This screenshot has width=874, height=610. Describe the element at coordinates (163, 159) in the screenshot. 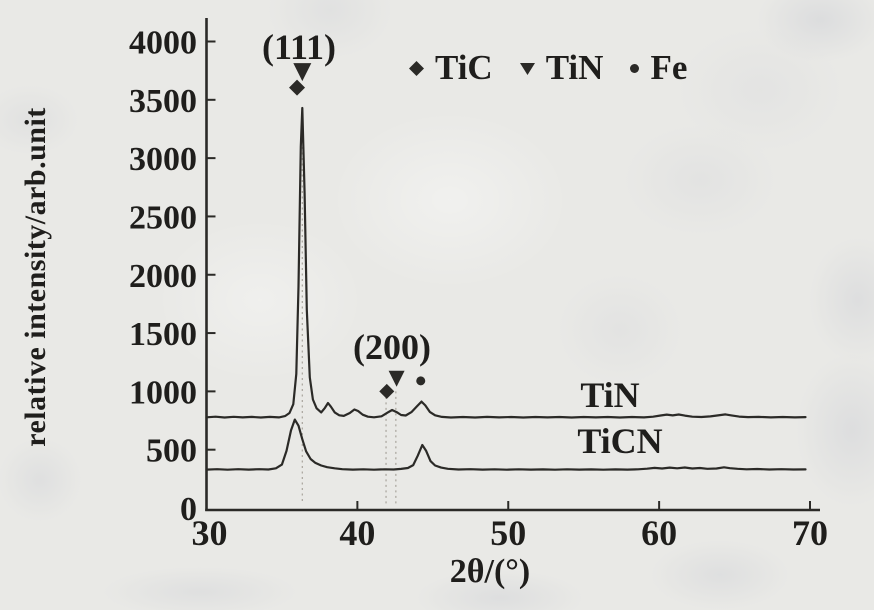

I see `y-tick-label: 3000` at that location.